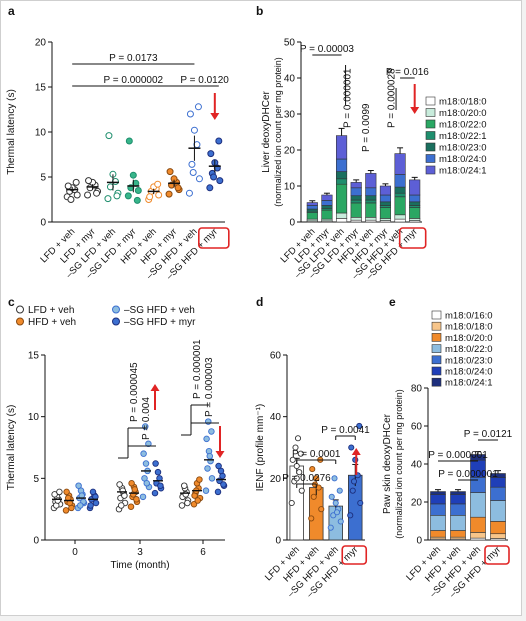 This screenshot has height=621, width=526. Describe the element at coordinates (75, 552) in the screenshot. I see `panel-c-x-tick-label: 0` at that location.